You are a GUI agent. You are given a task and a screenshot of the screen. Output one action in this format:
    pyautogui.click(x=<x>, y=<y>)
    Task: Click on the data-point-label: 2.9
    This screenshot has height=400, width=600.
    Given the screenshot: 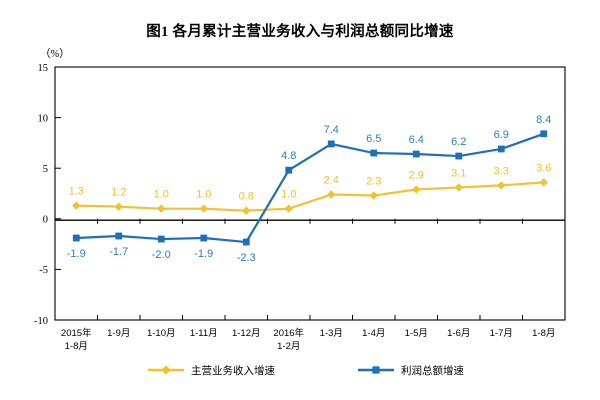 What is the action you would take?
    pyautogui.click(x=416, y=175)
    